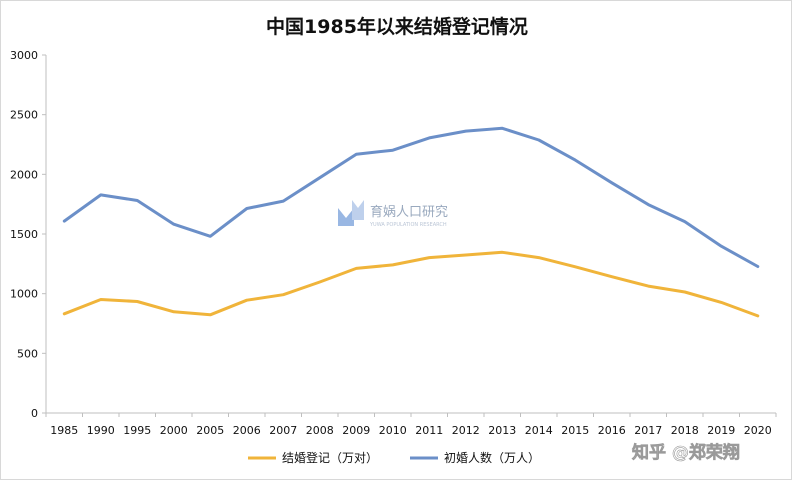 Image resolution: width=794 pixels, height=482 pixels. I want to click on x-tick-label: 2008, so click(320, 430).